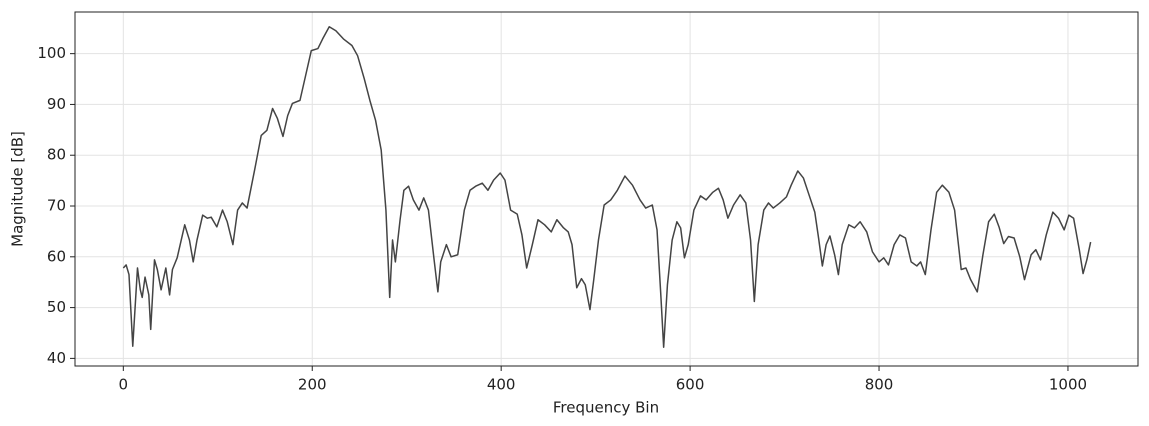  Describe the element at coordinates (56, 256) in the screenshot. I see `y-tick-label: 60` at that location.